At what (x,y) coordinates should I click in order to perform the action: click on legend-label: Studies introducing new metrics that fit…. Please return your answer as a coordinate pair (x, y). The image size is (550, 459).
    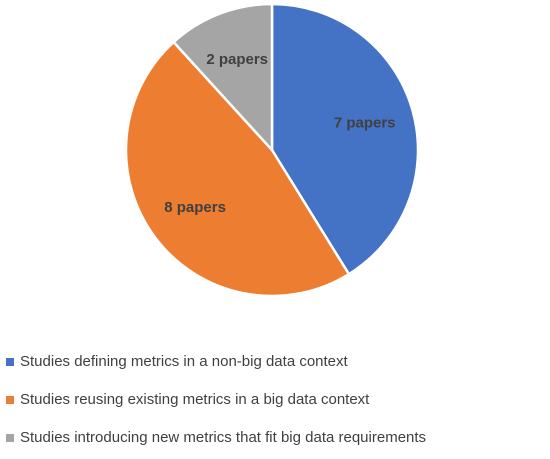
    Looking at the image, I should click on (223, 437).